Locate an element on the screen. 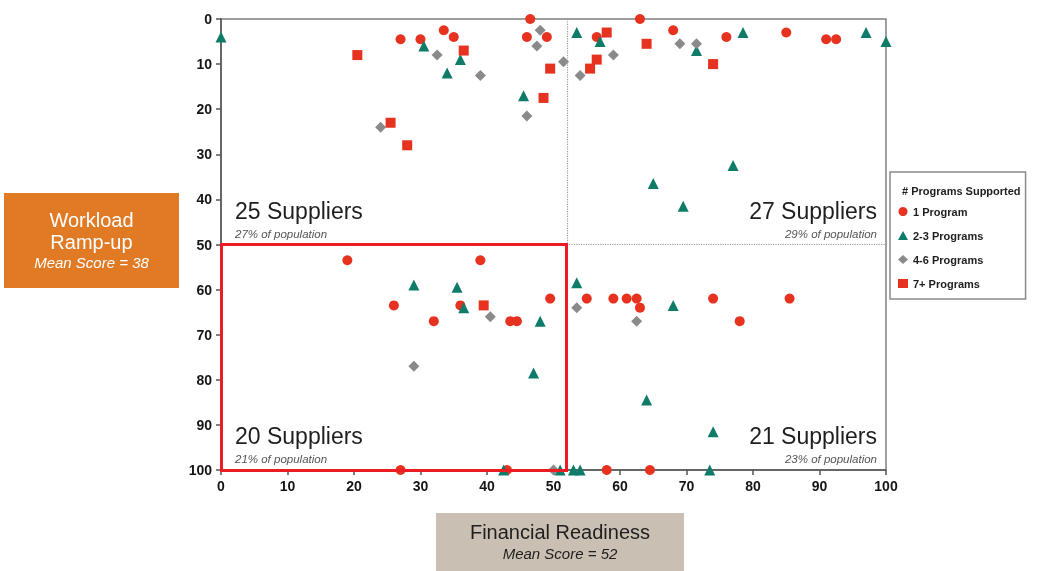  legend-label: 7+ Programs is located at coordinates (946, 283).